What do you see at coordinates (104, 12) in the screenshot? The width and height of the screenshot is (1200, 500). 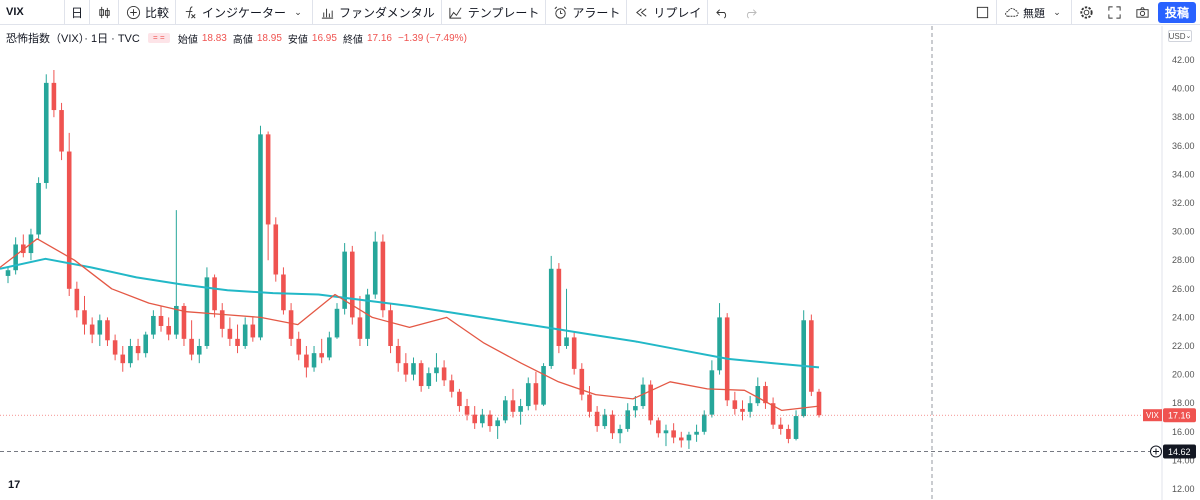 I see `chart-type-button` at bounding box center [104, 12].